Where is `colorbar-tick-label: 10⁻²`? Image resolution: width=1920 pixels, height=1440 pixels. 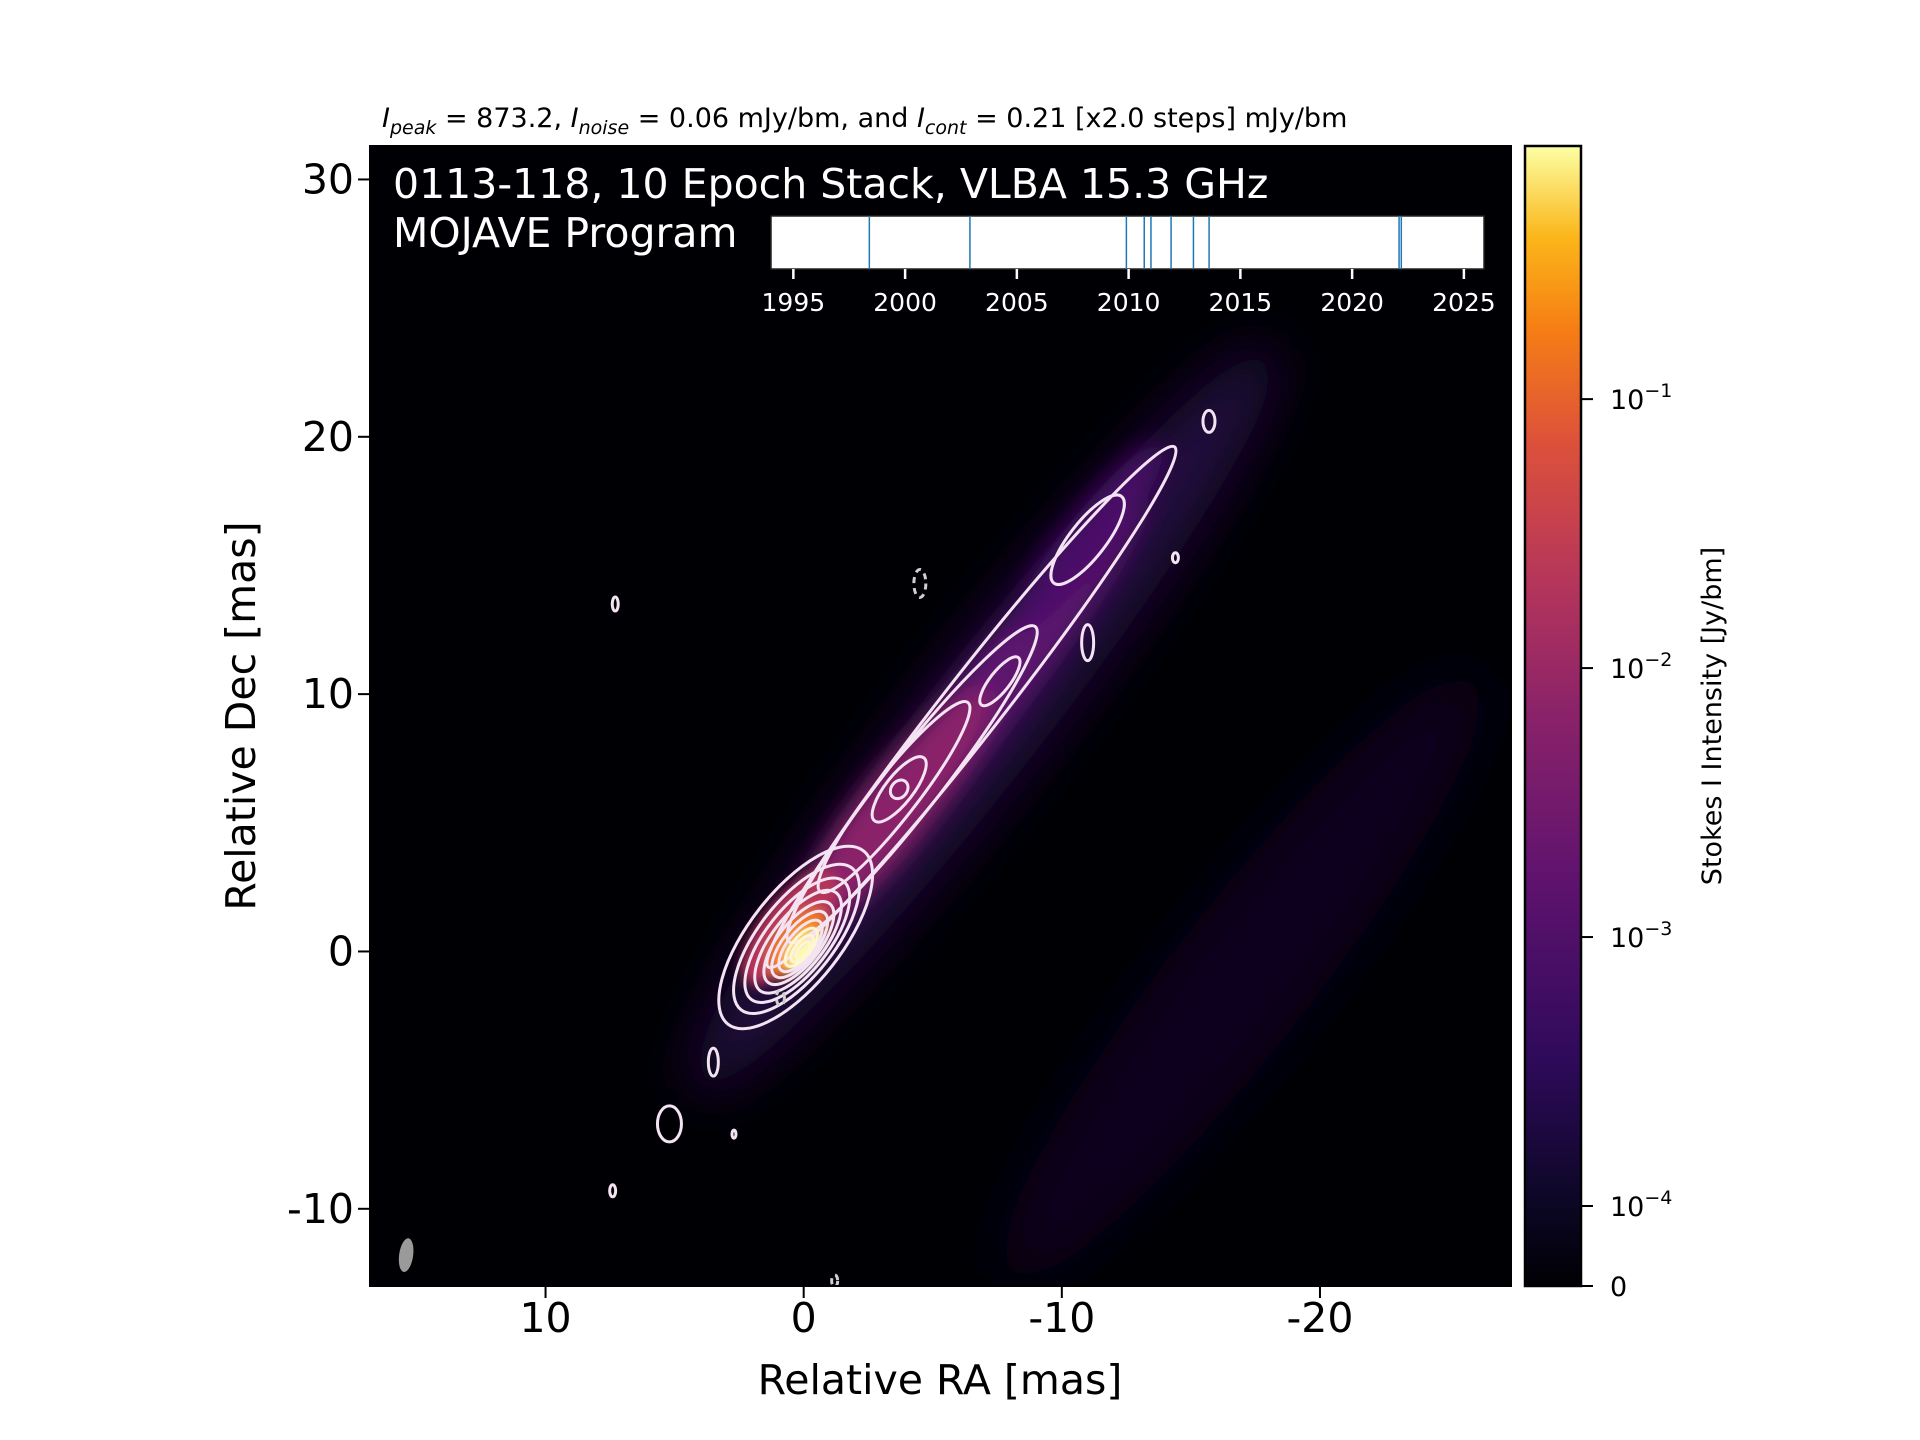 colorbar-tick-label: 10⁻² is located at coordinates (1641, 667).